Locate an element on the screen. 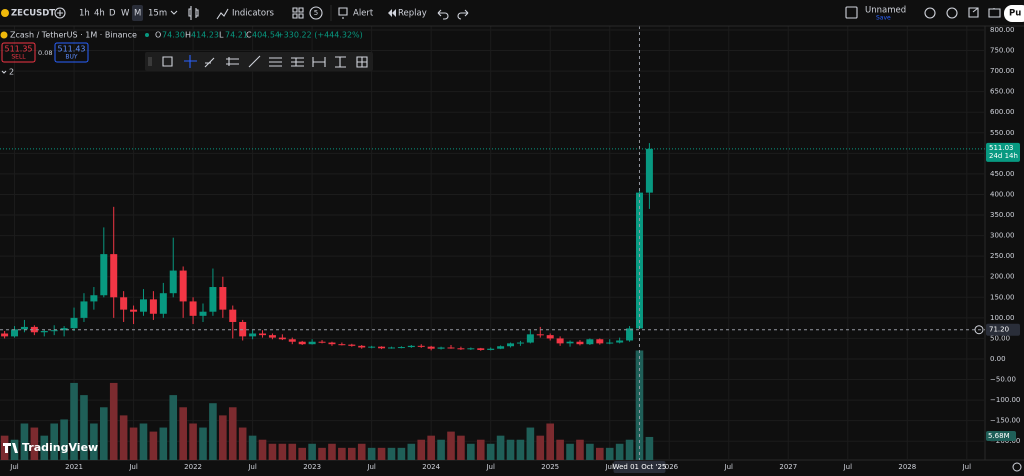  symbol-icon is located at coordinates (5, 13).